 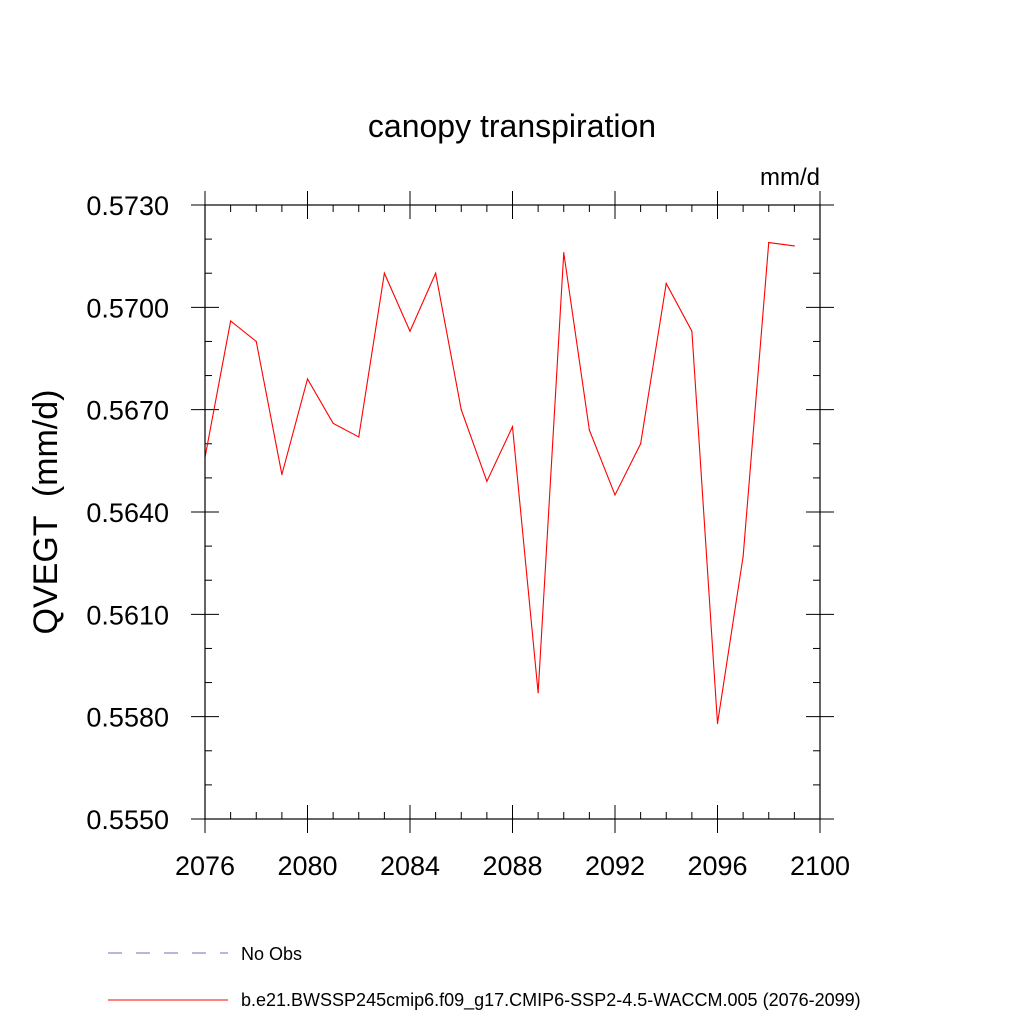 What do you see at coordinates (205, 866) in the screenshot?
I see `x-tick-label: 2076` at bounding box center [205, 866].